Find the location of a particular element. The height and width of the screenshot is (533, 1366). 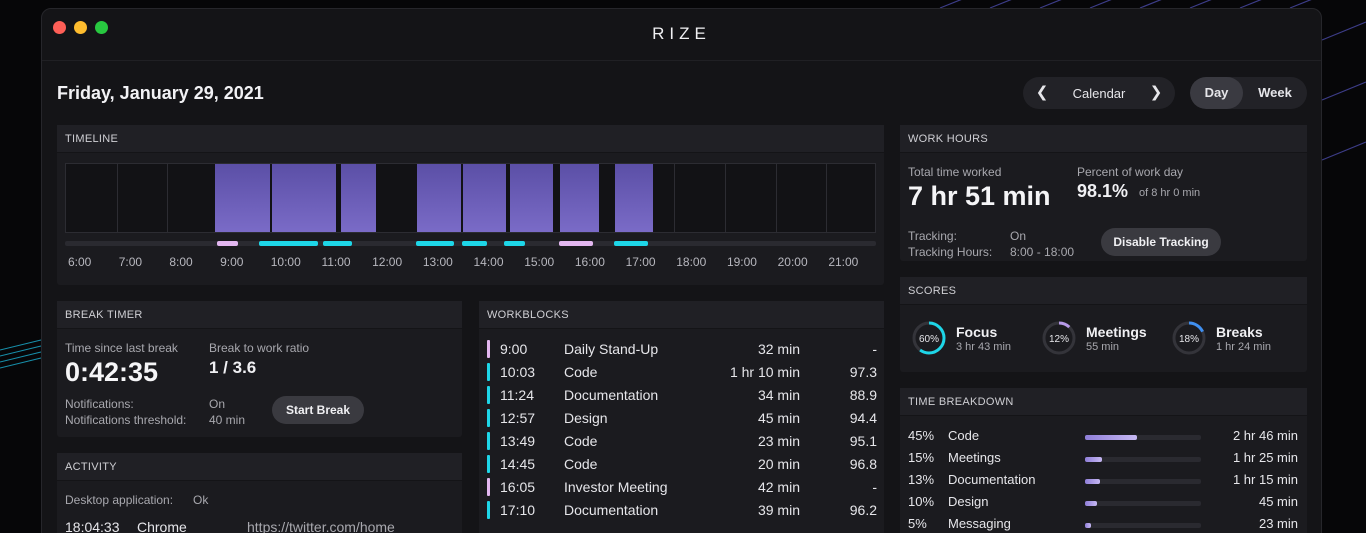

close-window-button is located at coordinates (59, 27).